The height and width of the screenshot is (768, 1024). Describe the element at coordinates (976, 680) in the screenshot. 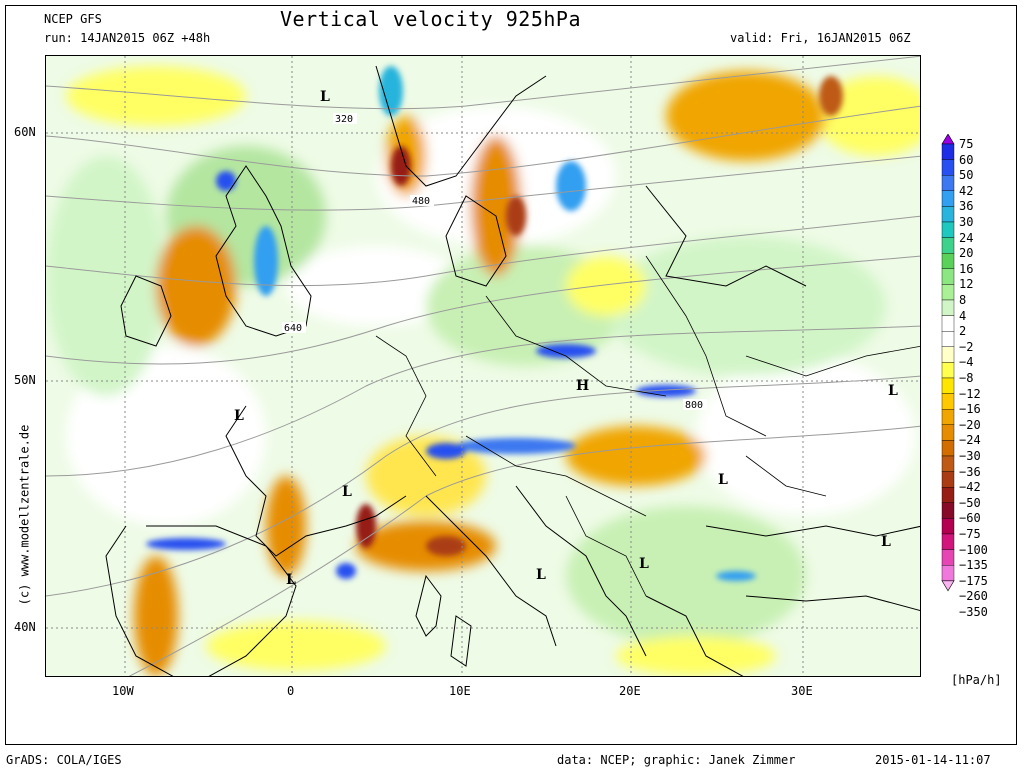

I see `unit-label: [hPa/h]` at that location.